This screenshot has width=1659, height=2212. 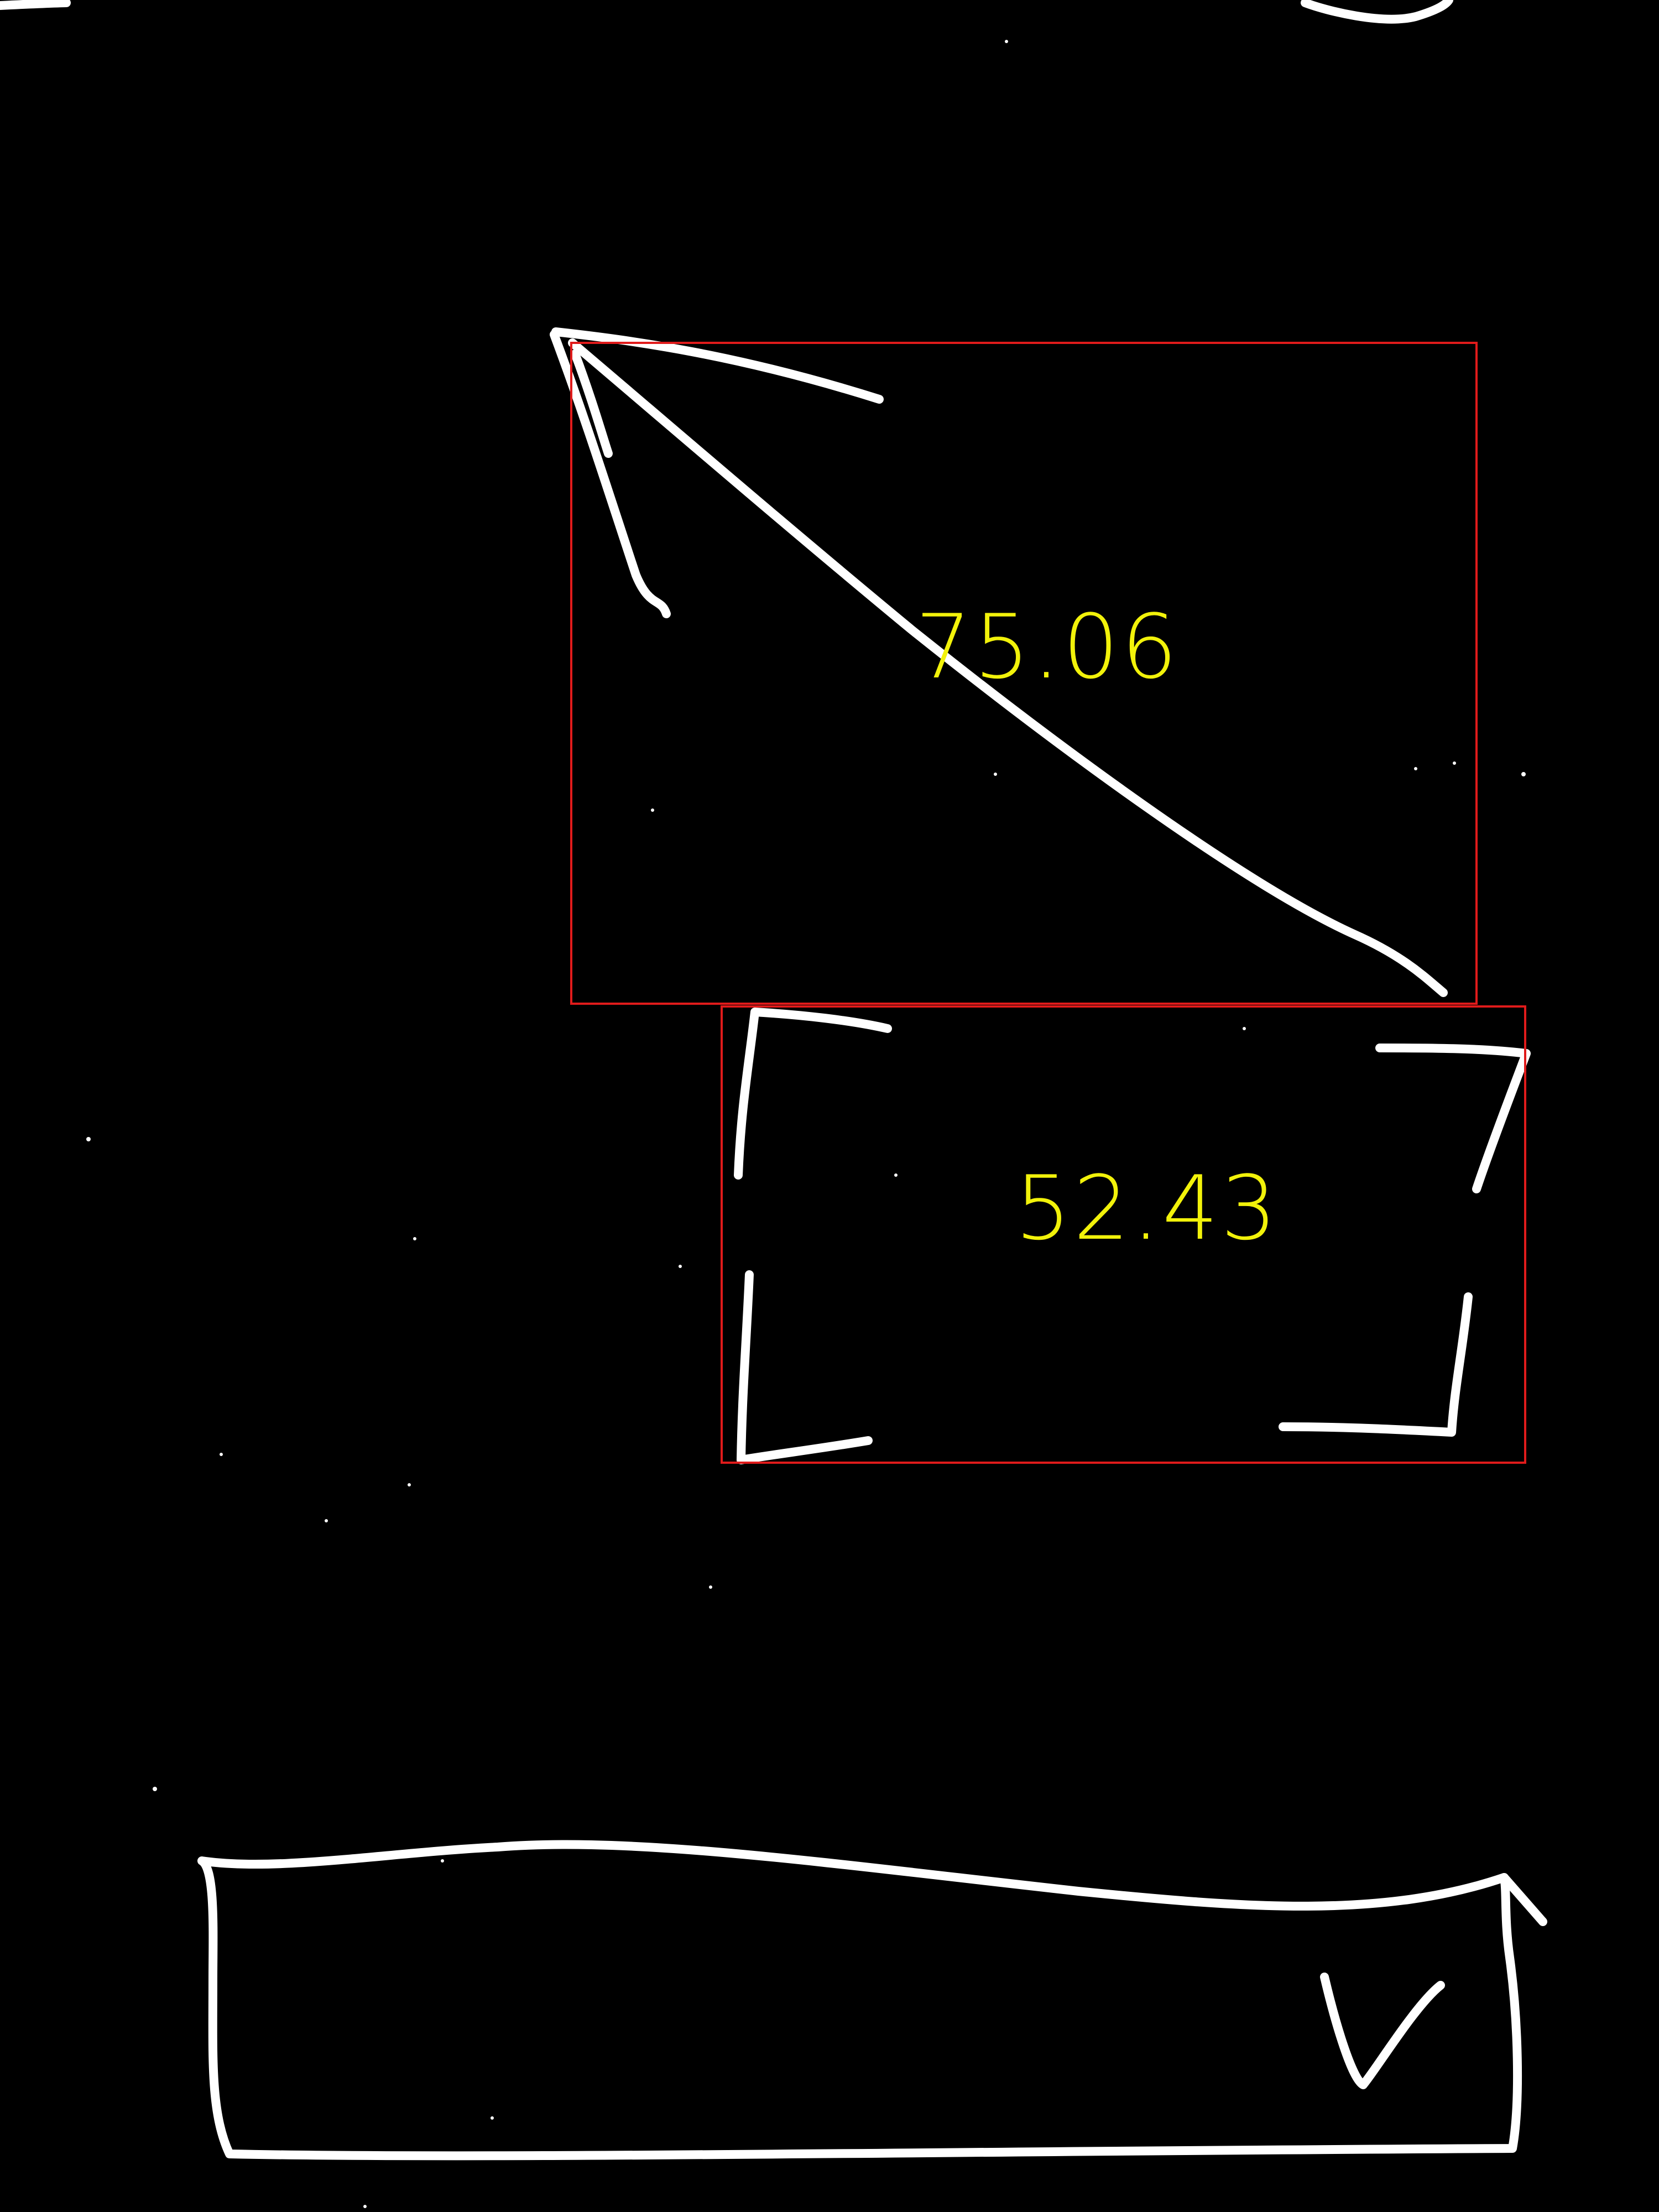 What do you see at coordinates (592, 404) in the screenshot?
I see `arrow-head-lower-inner` at bounding box center [592, 404].